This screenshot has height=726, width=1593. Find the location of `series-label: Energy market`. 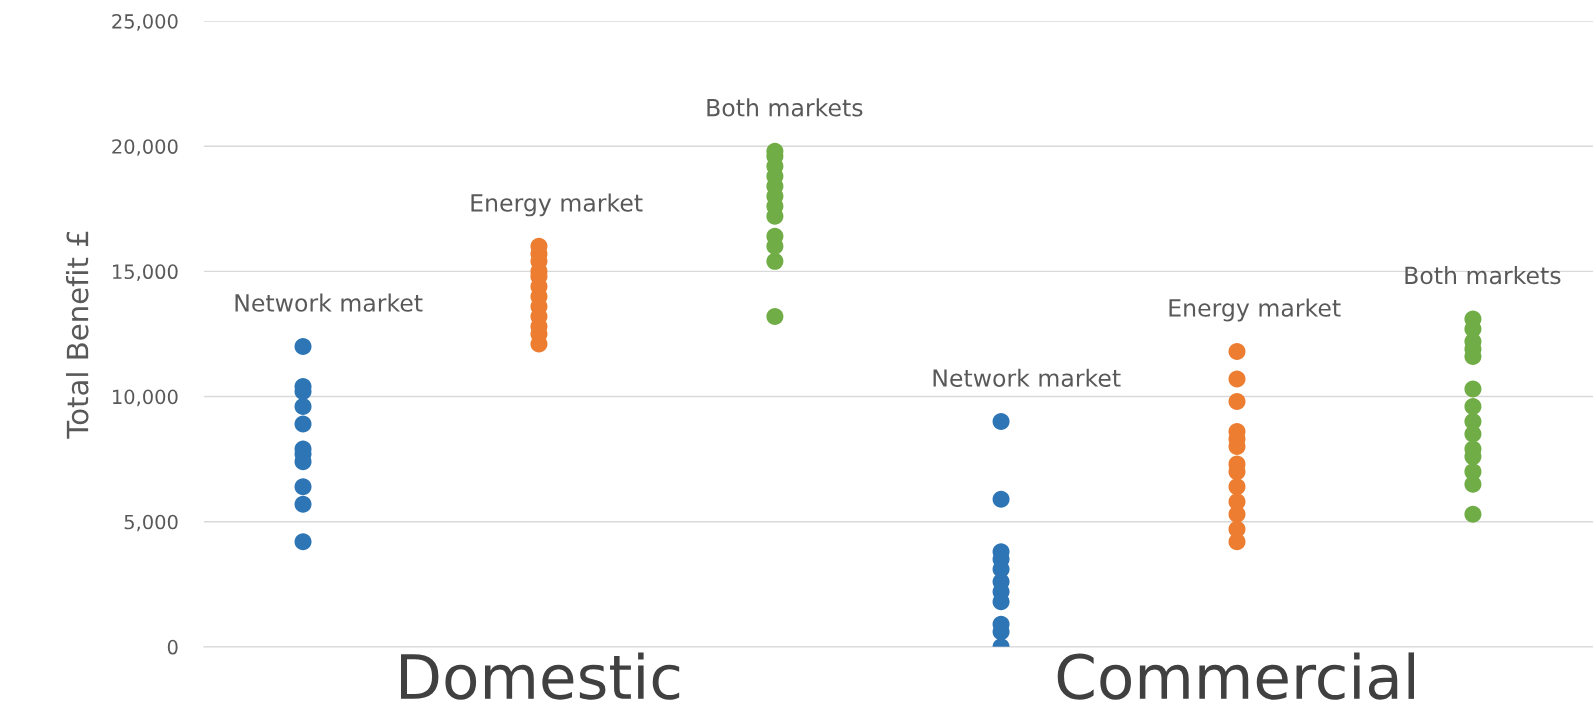

series-label: Energy market is located at coordinates (1255, 310).